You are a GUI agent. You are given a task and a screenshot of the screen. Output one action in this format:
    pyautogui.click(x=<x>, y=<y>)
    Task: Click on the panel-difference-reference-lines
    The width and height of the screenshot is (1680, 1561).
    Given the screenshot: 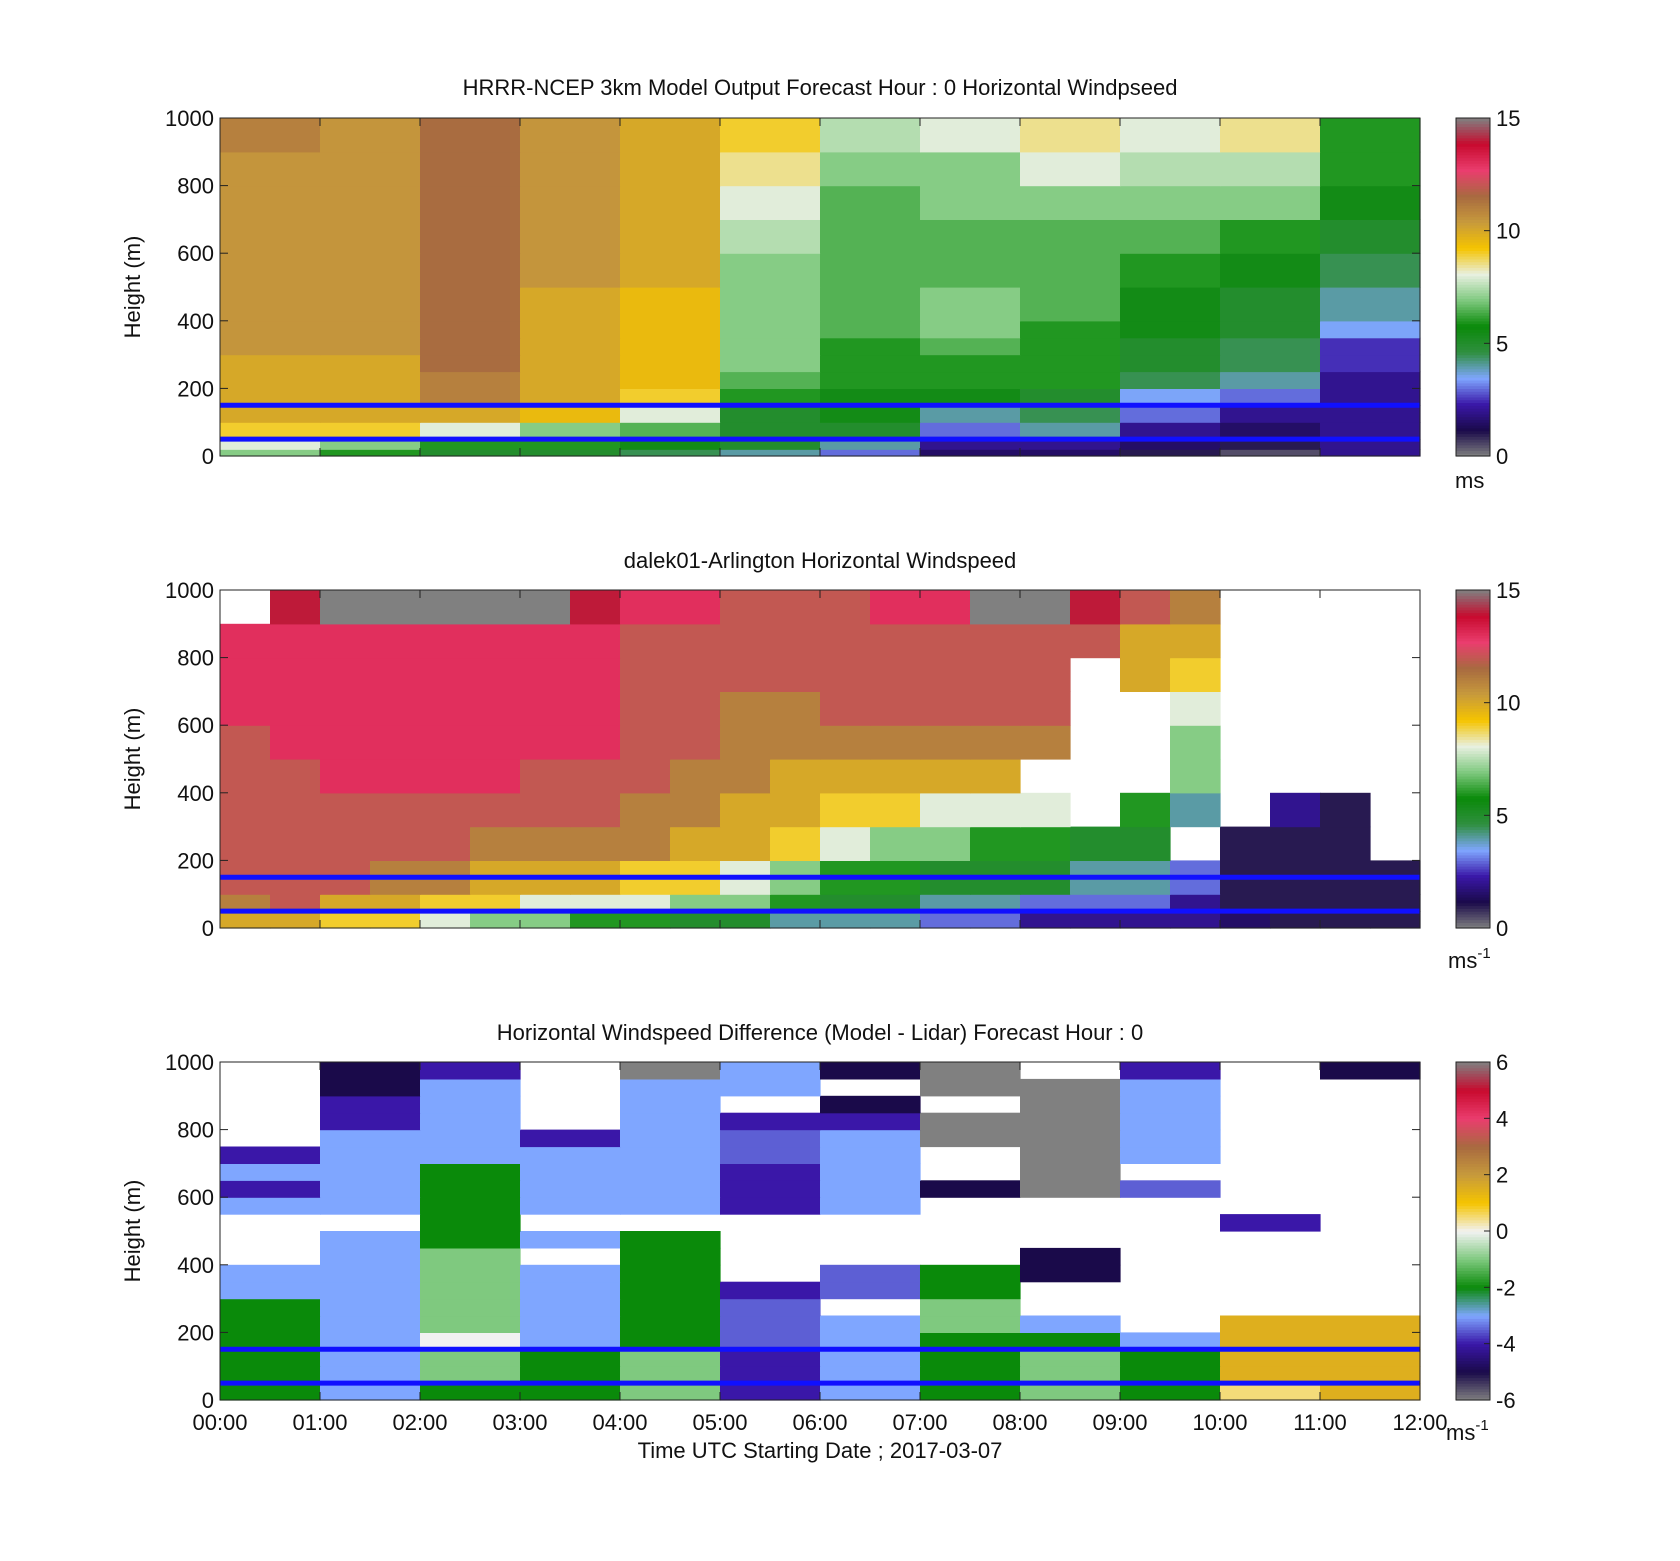 What is the action you would take?
    pyautogui.click(x=820, y=1366)
    